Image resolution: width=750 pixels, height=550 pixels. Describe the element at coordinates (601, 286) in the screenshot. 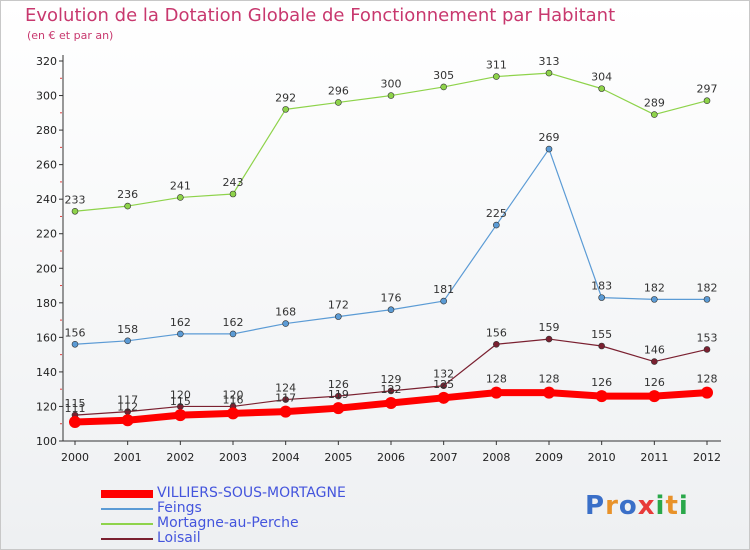

I see `data-label: 183` at that location.